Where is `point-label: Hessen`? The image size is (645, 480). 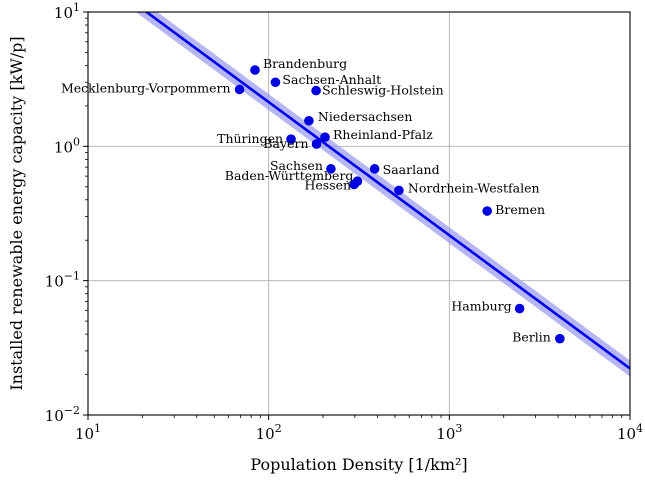
point-label: Hessen is located at coordinates (327, 184).